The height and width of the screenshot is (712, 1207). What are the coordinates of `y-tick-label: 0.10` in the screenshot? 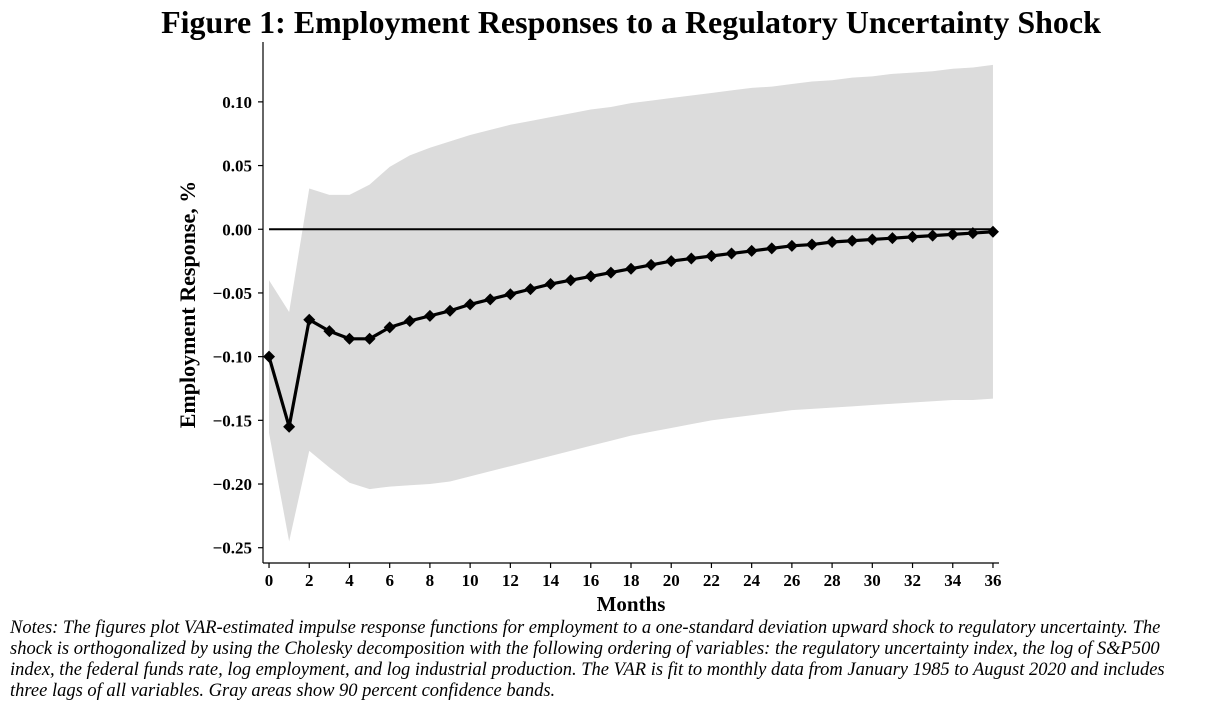 It's located at (237, 102).